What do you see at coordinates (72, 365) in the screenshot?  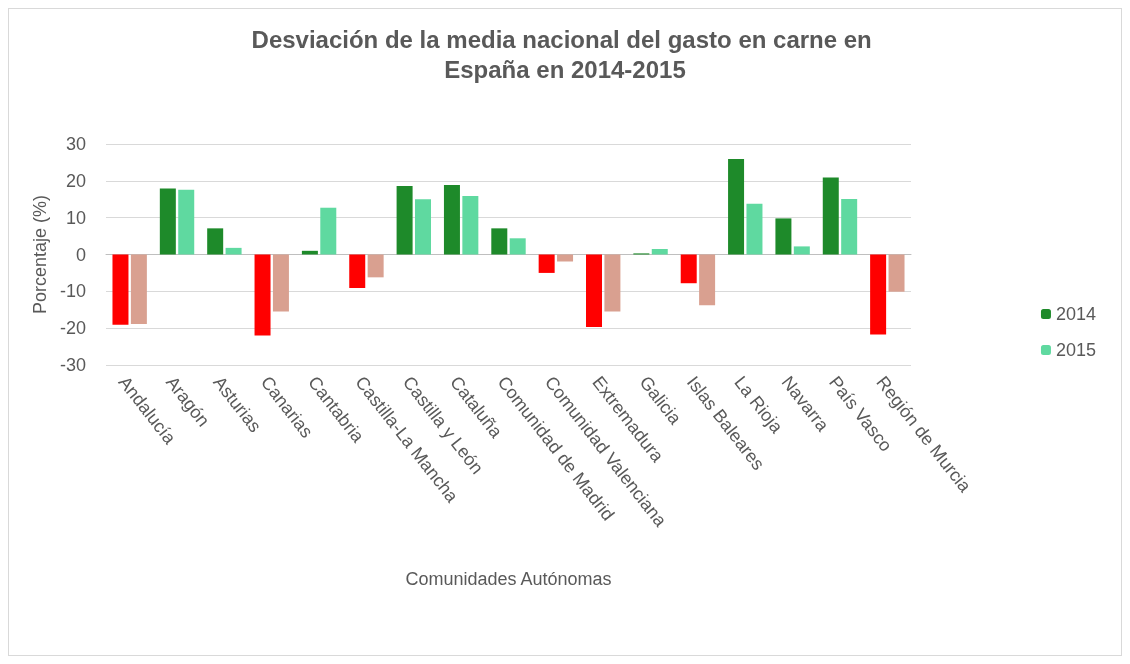 I see `y-tick-label: -30` at bounding box center [72, 365].